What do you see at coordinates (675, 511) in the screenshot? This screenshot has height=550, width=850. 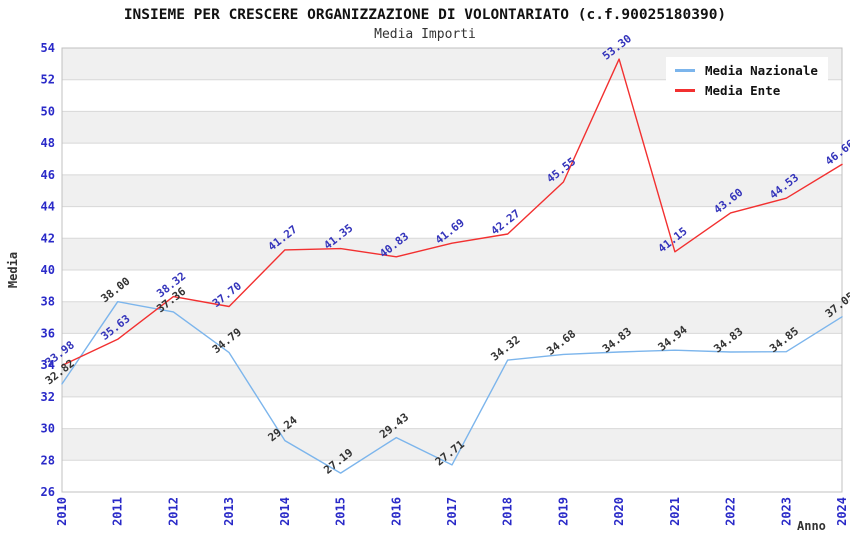 I see `x-tick-label: 2021` at bounding box center [675, 511].